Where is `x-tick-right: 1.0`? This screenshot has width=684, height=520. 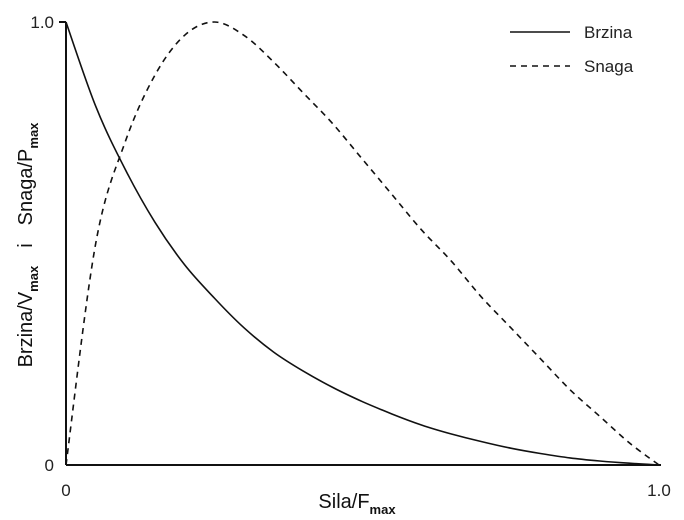
x-tick-right: 1.0 is located at coordinates (659, 490).